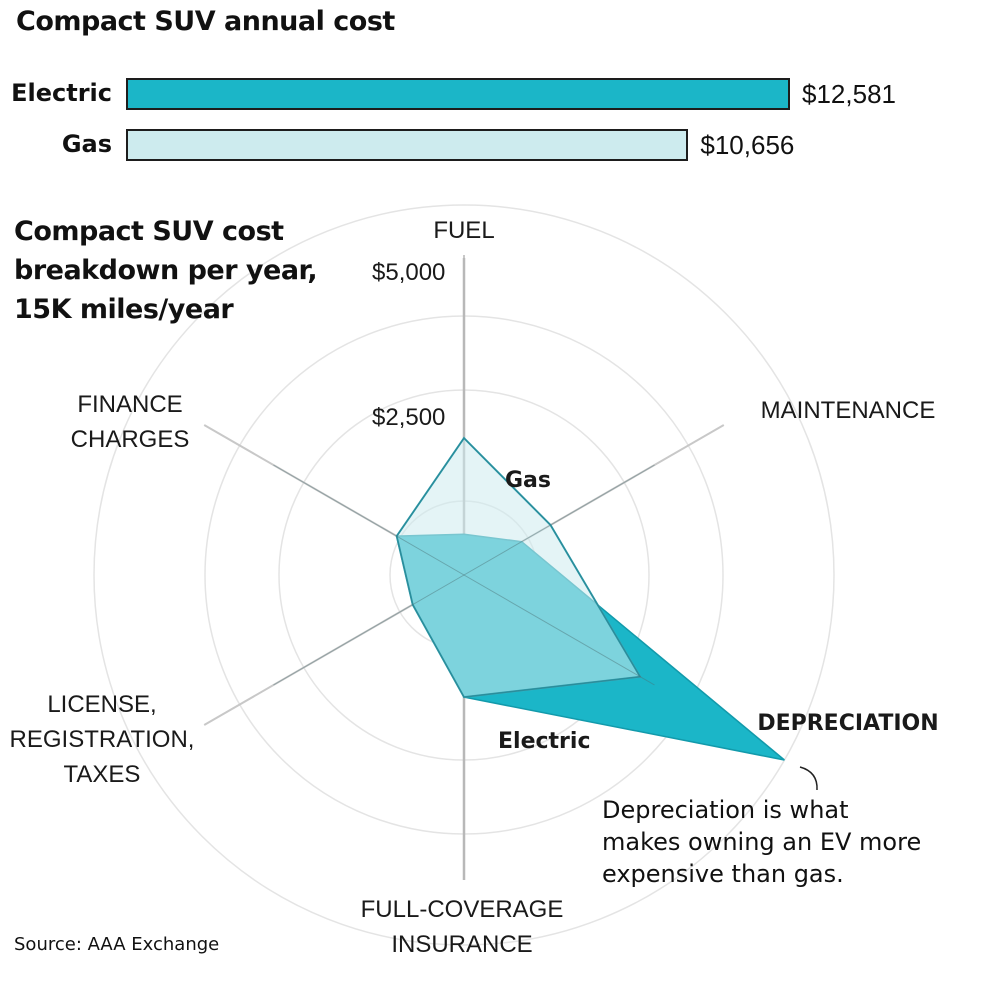 The height and width of the screenshot is (984, 992). What do you see at coordinates (117, 944) in the screenshot?
I see `source-note: Source: AAA Exchange` at bounding box center [117, 944].